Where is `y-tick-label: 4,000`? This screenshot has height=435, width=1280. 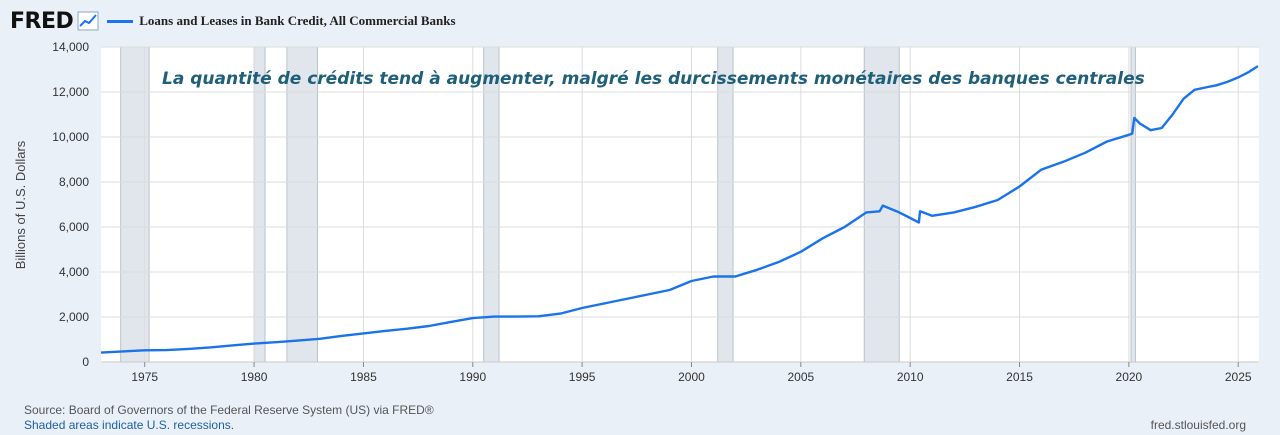
y-tick-label: 4,000 is located at coordinates (74, 272).